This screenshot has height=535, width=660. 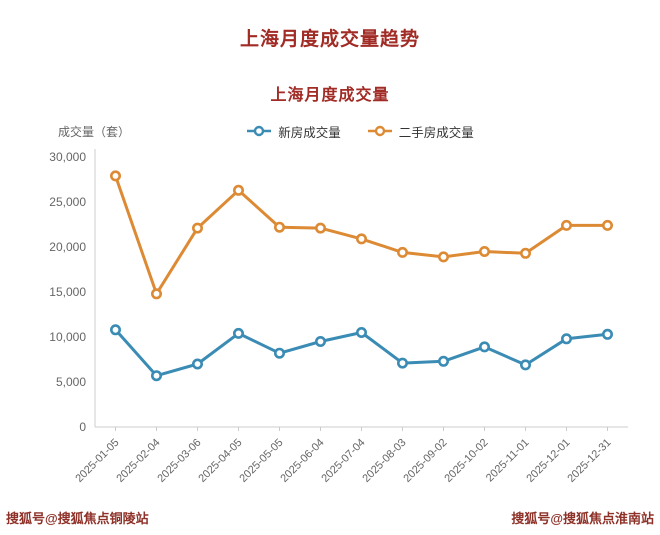 I want to click on legend-label-0: 新房成交量, so click(x=309, y=132).